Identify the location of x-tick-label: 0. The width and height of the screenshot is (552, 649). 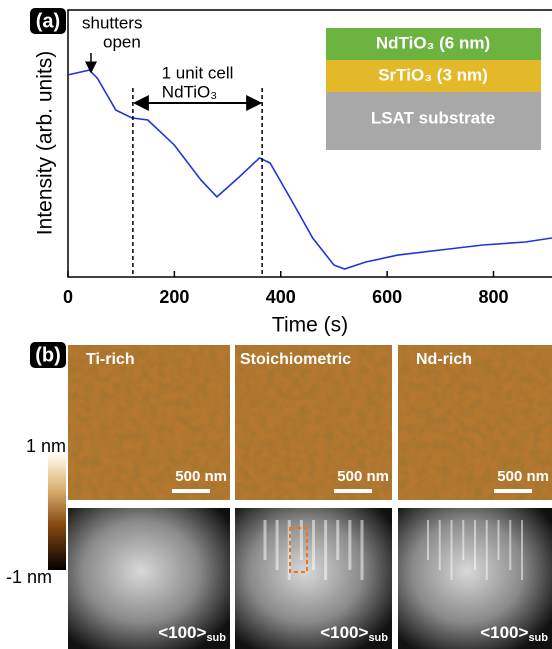
(68, 297).